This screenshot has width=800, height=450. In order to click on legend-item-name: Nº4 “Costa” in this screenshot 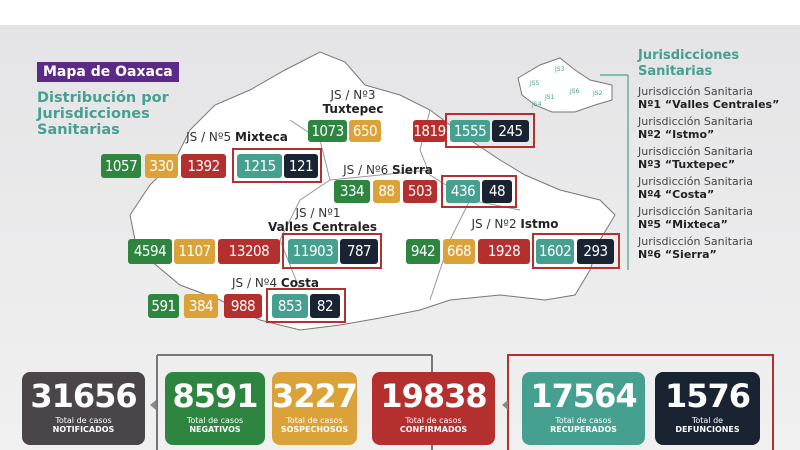, I will do `click(676, 194)`.